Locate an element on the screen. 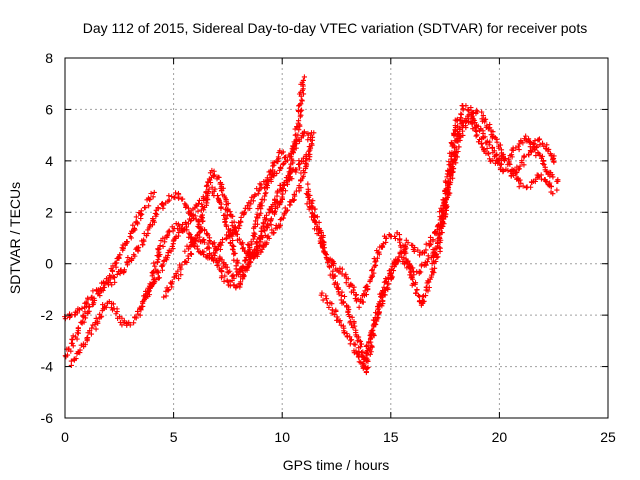  y-tick-label: -2 is located at coordinates (47, 315).